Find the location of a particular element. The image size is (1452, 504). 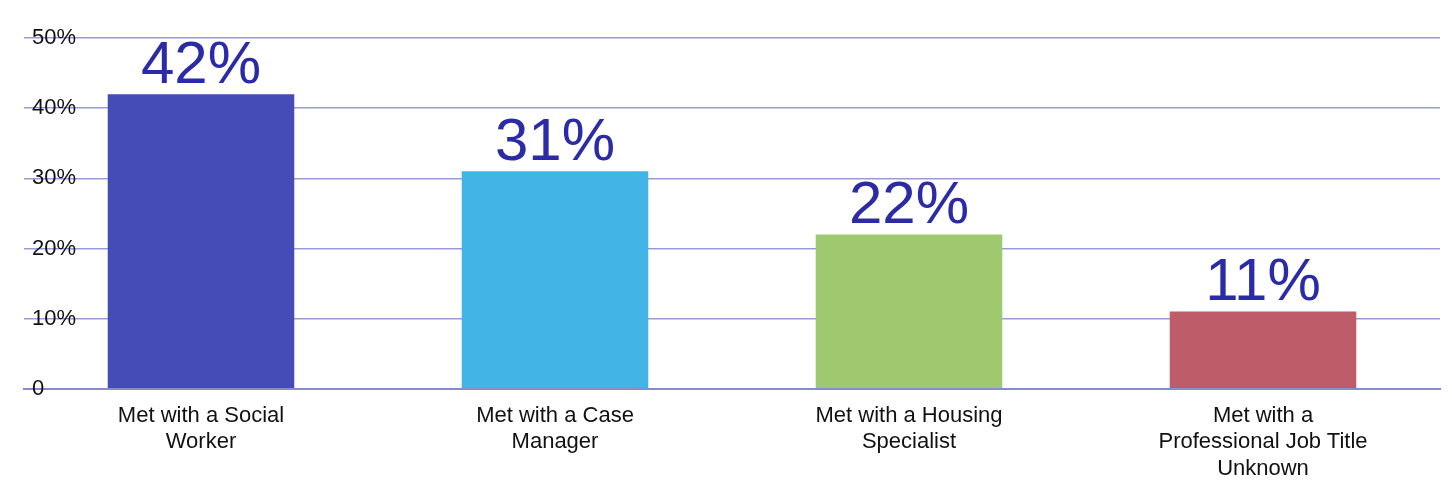

y-tick-label: 0 is located at coordinates (38, 387).